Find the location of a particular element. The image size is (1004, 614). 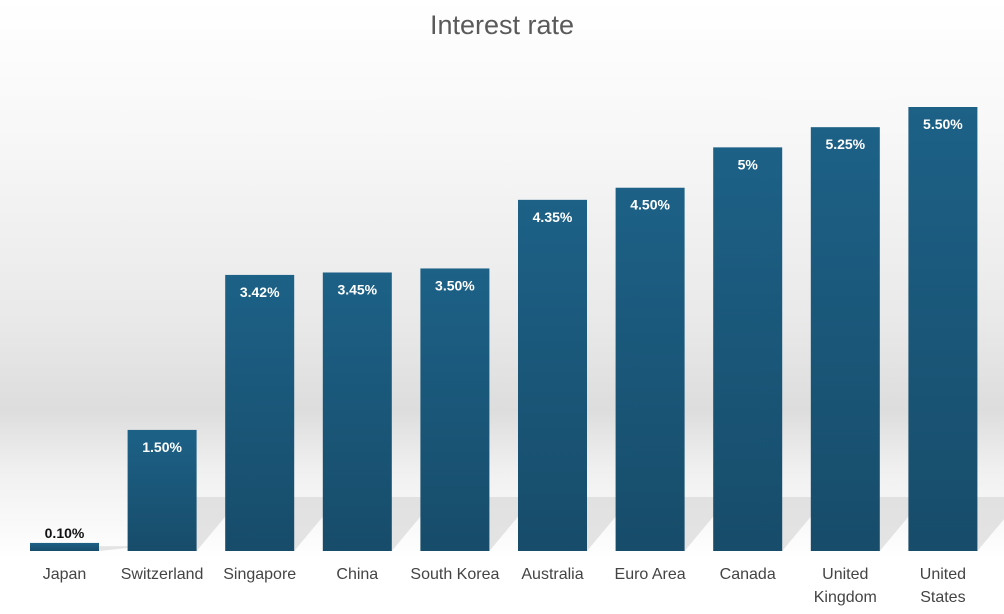

bar-canada is located at coordinates (748, 349).